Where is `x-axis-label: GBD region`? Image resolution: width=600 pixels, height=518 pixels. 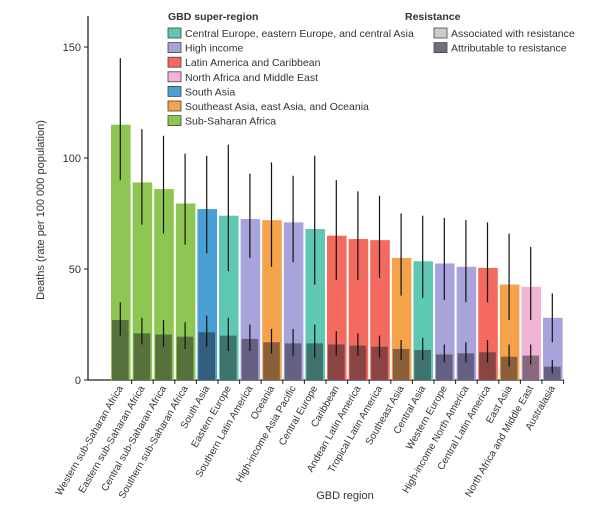 x-axis-label: GBD region is located at coordinates (344, 496).